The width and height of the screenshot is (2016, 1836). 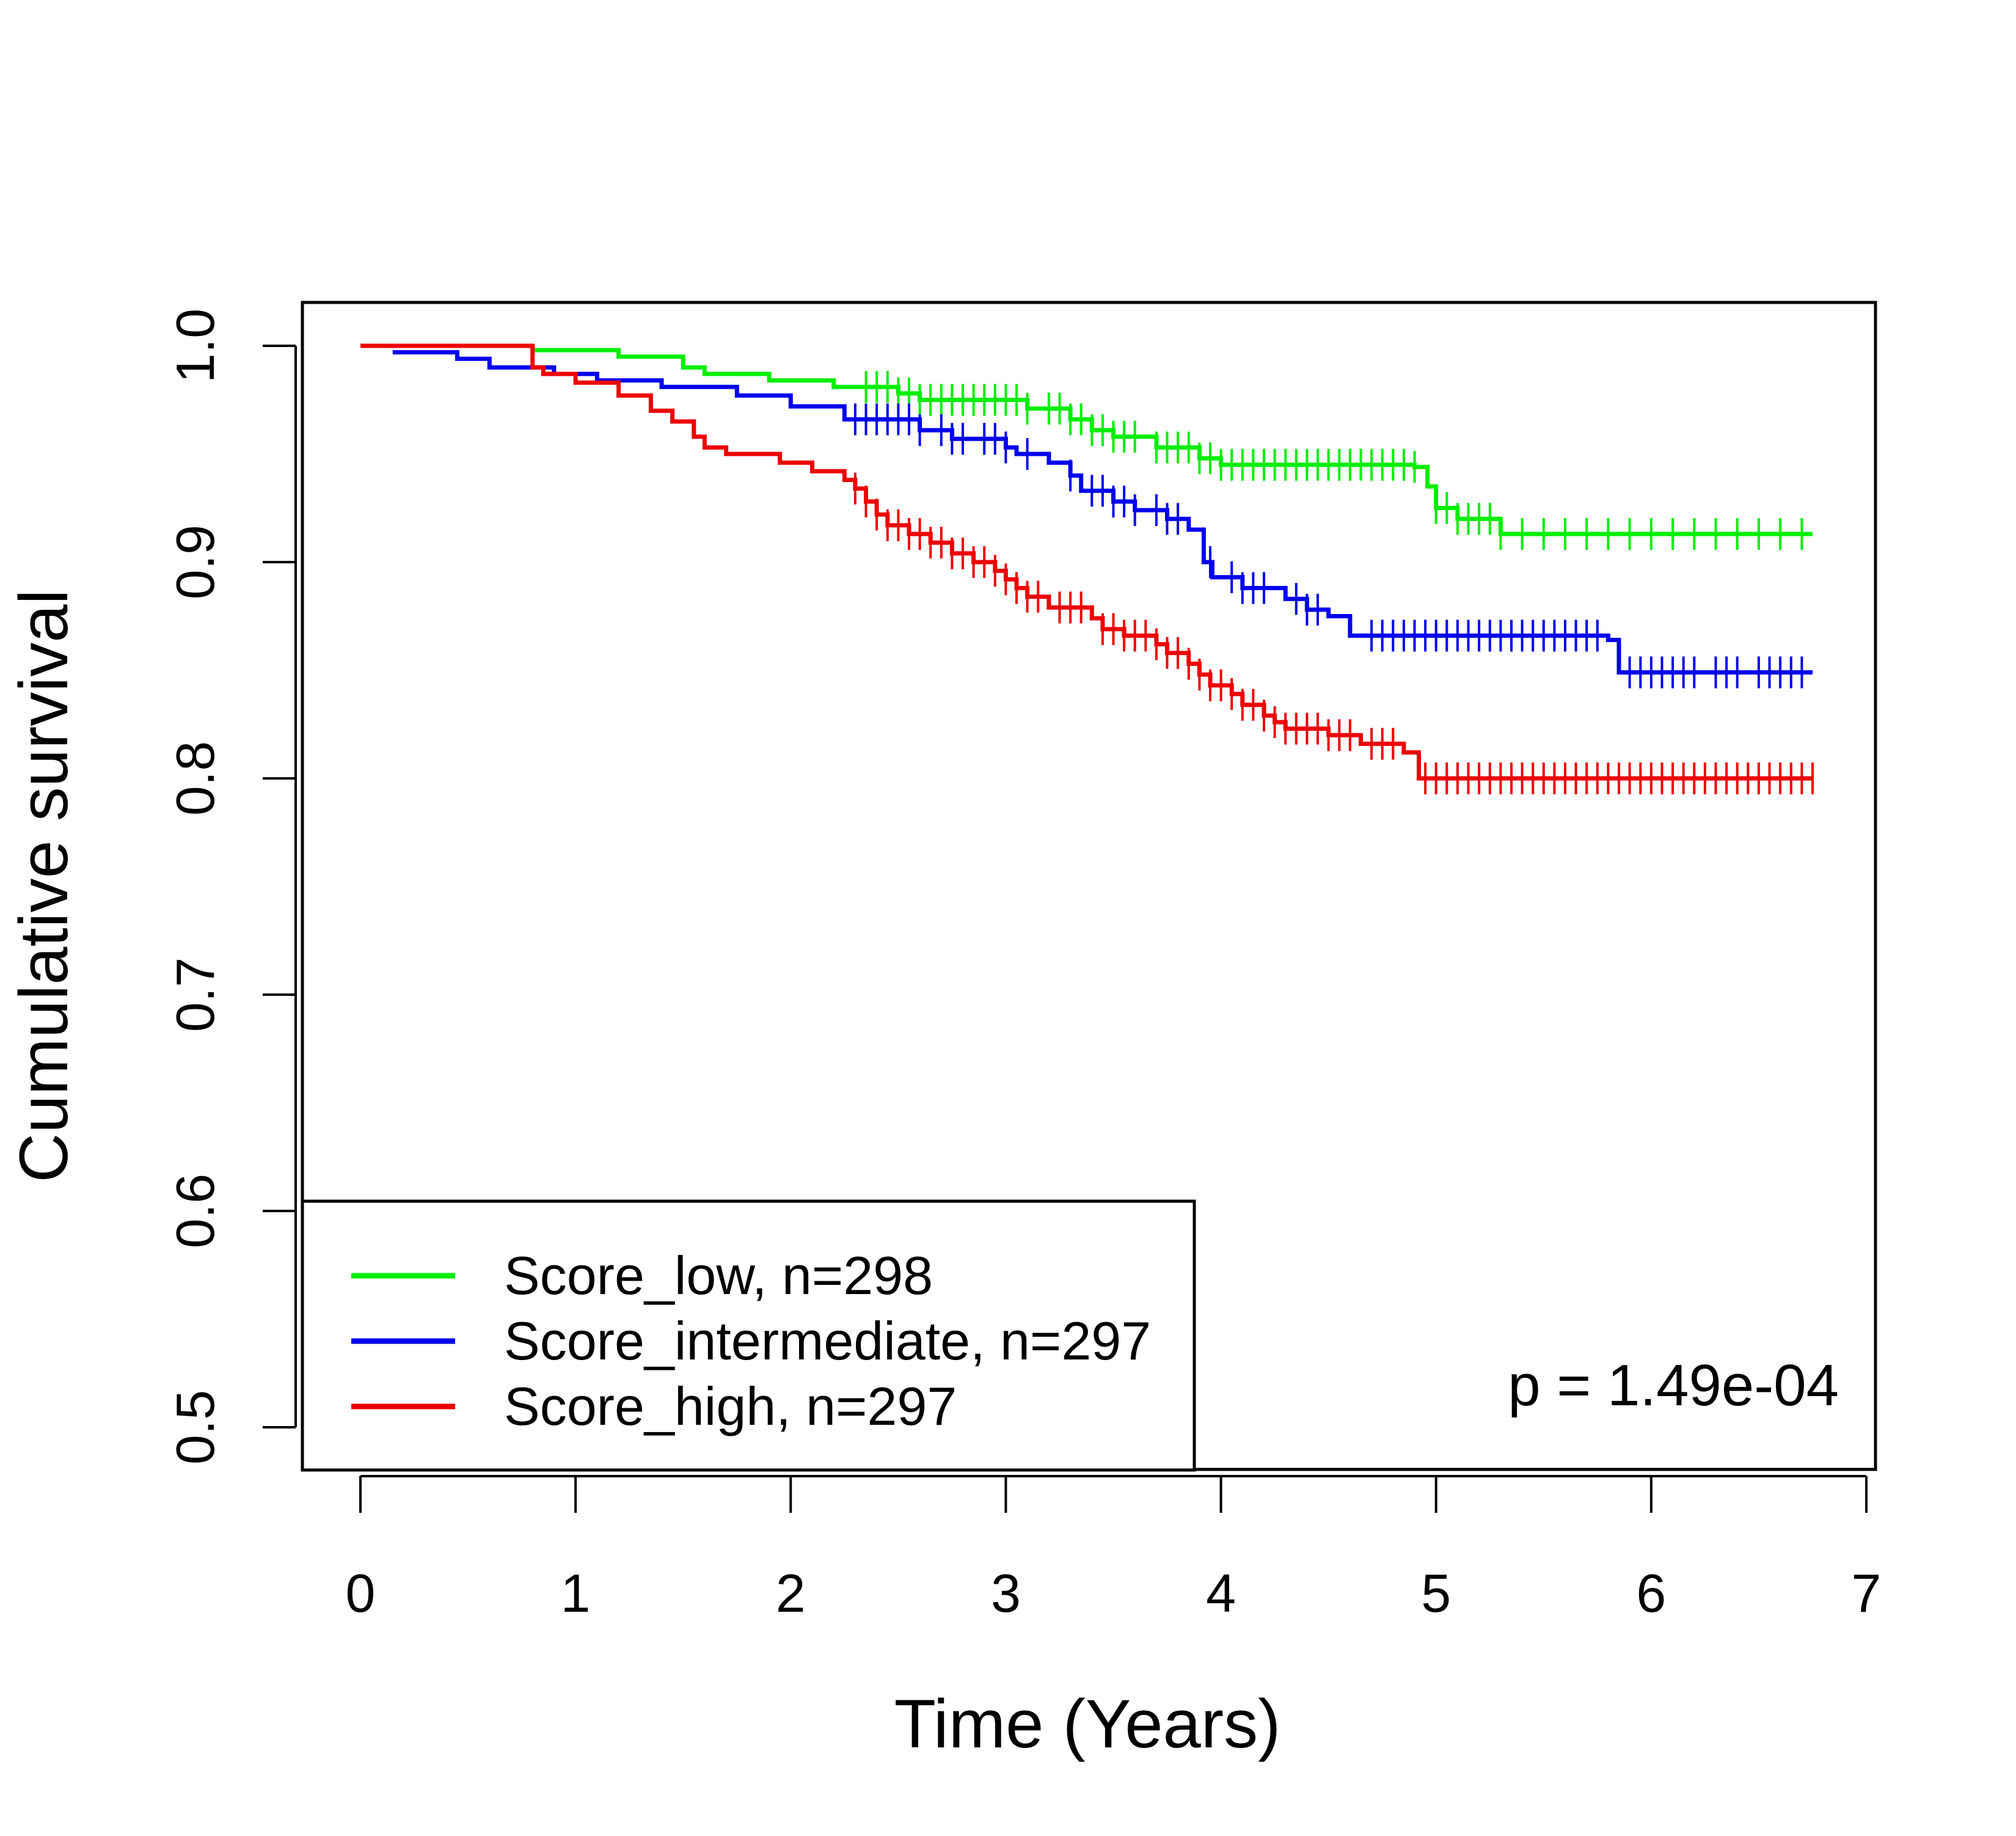 What do you see at coordinates (1221, 1593) in the screenshot?
I see `x-tick-label: 4` at bounding box center [1221, 1593].